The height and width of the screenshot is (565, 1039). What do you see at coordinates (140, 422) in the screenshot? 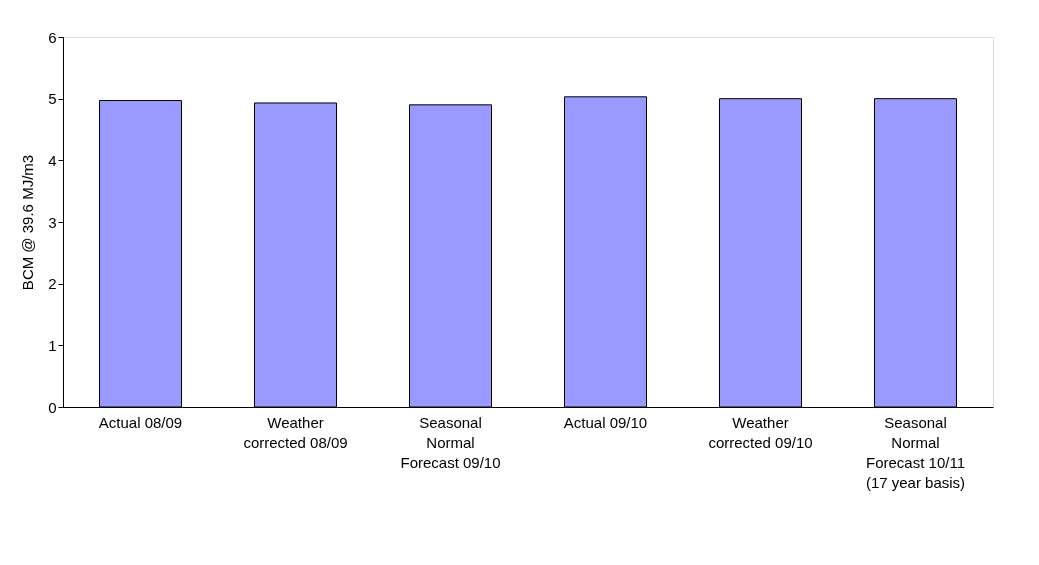
I see `x-tick-label: Actual 08/09` at bounding box center [140, 422].